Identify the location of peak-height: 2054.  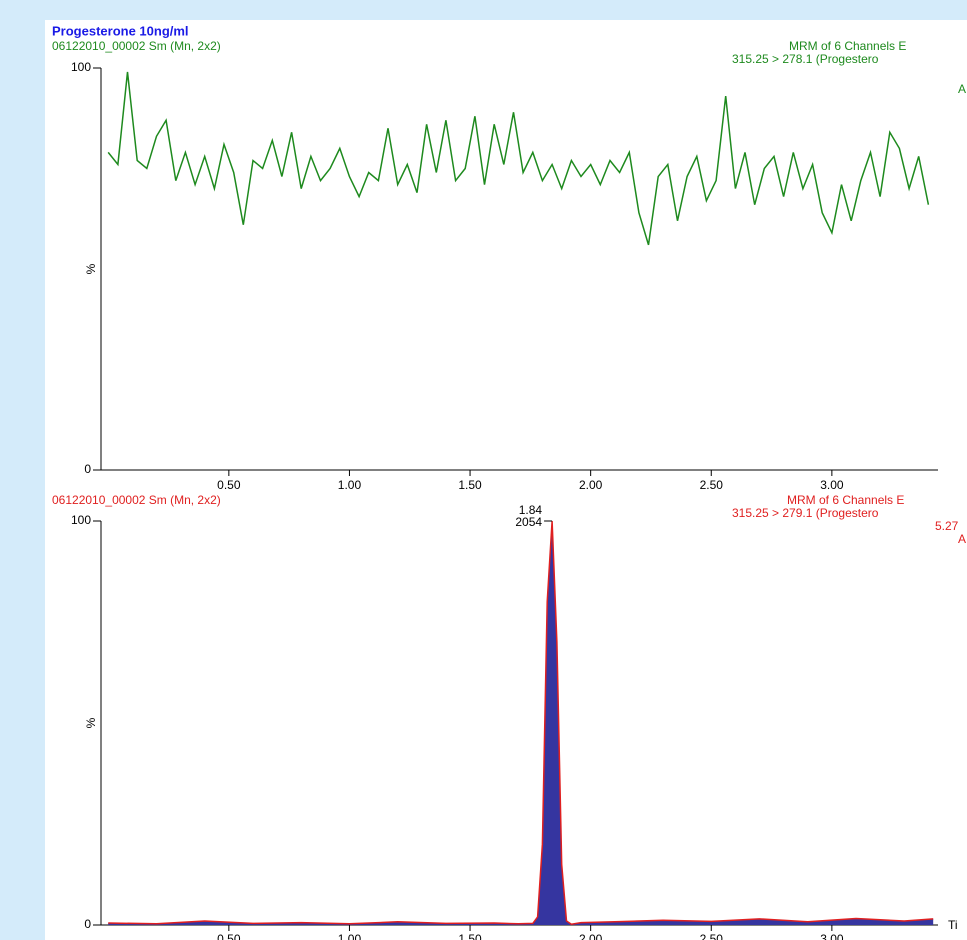
(528, 522).